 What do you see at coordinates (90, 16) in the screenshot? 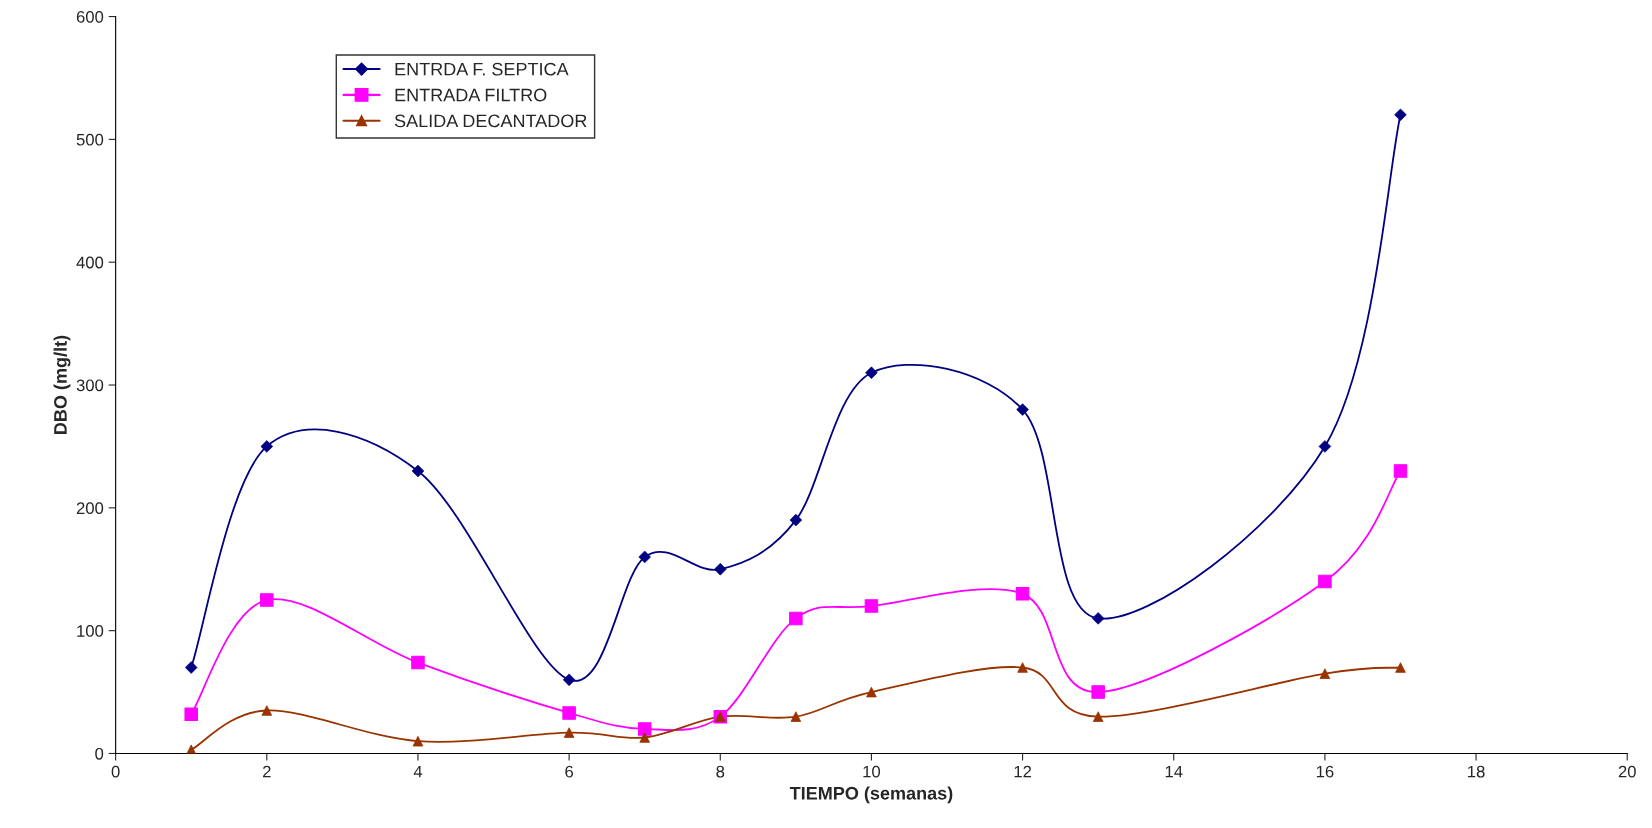
I see `y-tick-label: 600` at bounding box center [90, 16].